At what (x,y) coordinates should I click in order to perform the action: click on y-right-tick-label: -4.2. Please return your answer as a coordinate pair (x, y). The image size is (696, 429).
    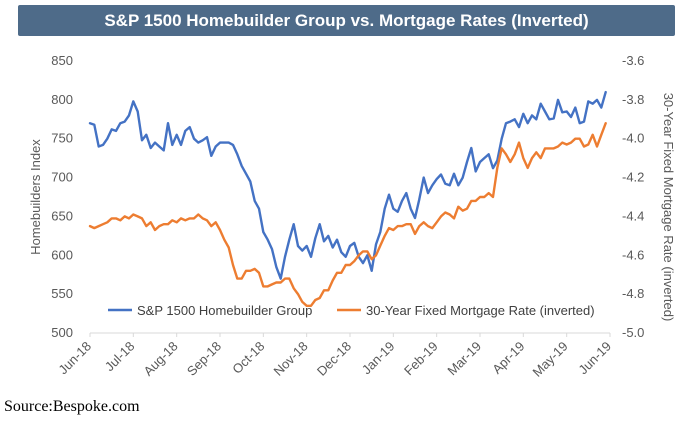
    Looking at the image, I should click on (633, 177).